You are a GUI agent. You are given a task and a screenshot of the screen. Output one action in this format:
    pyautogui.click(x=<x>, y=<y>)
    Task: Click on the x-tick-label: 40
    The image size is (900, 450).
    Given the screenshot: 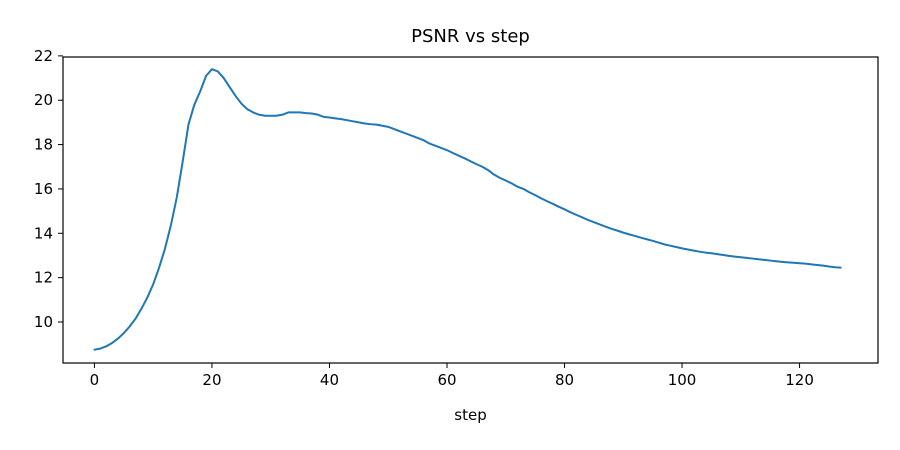 What is the action you would take?
    pyautogui.click(x=329, y=380)
    